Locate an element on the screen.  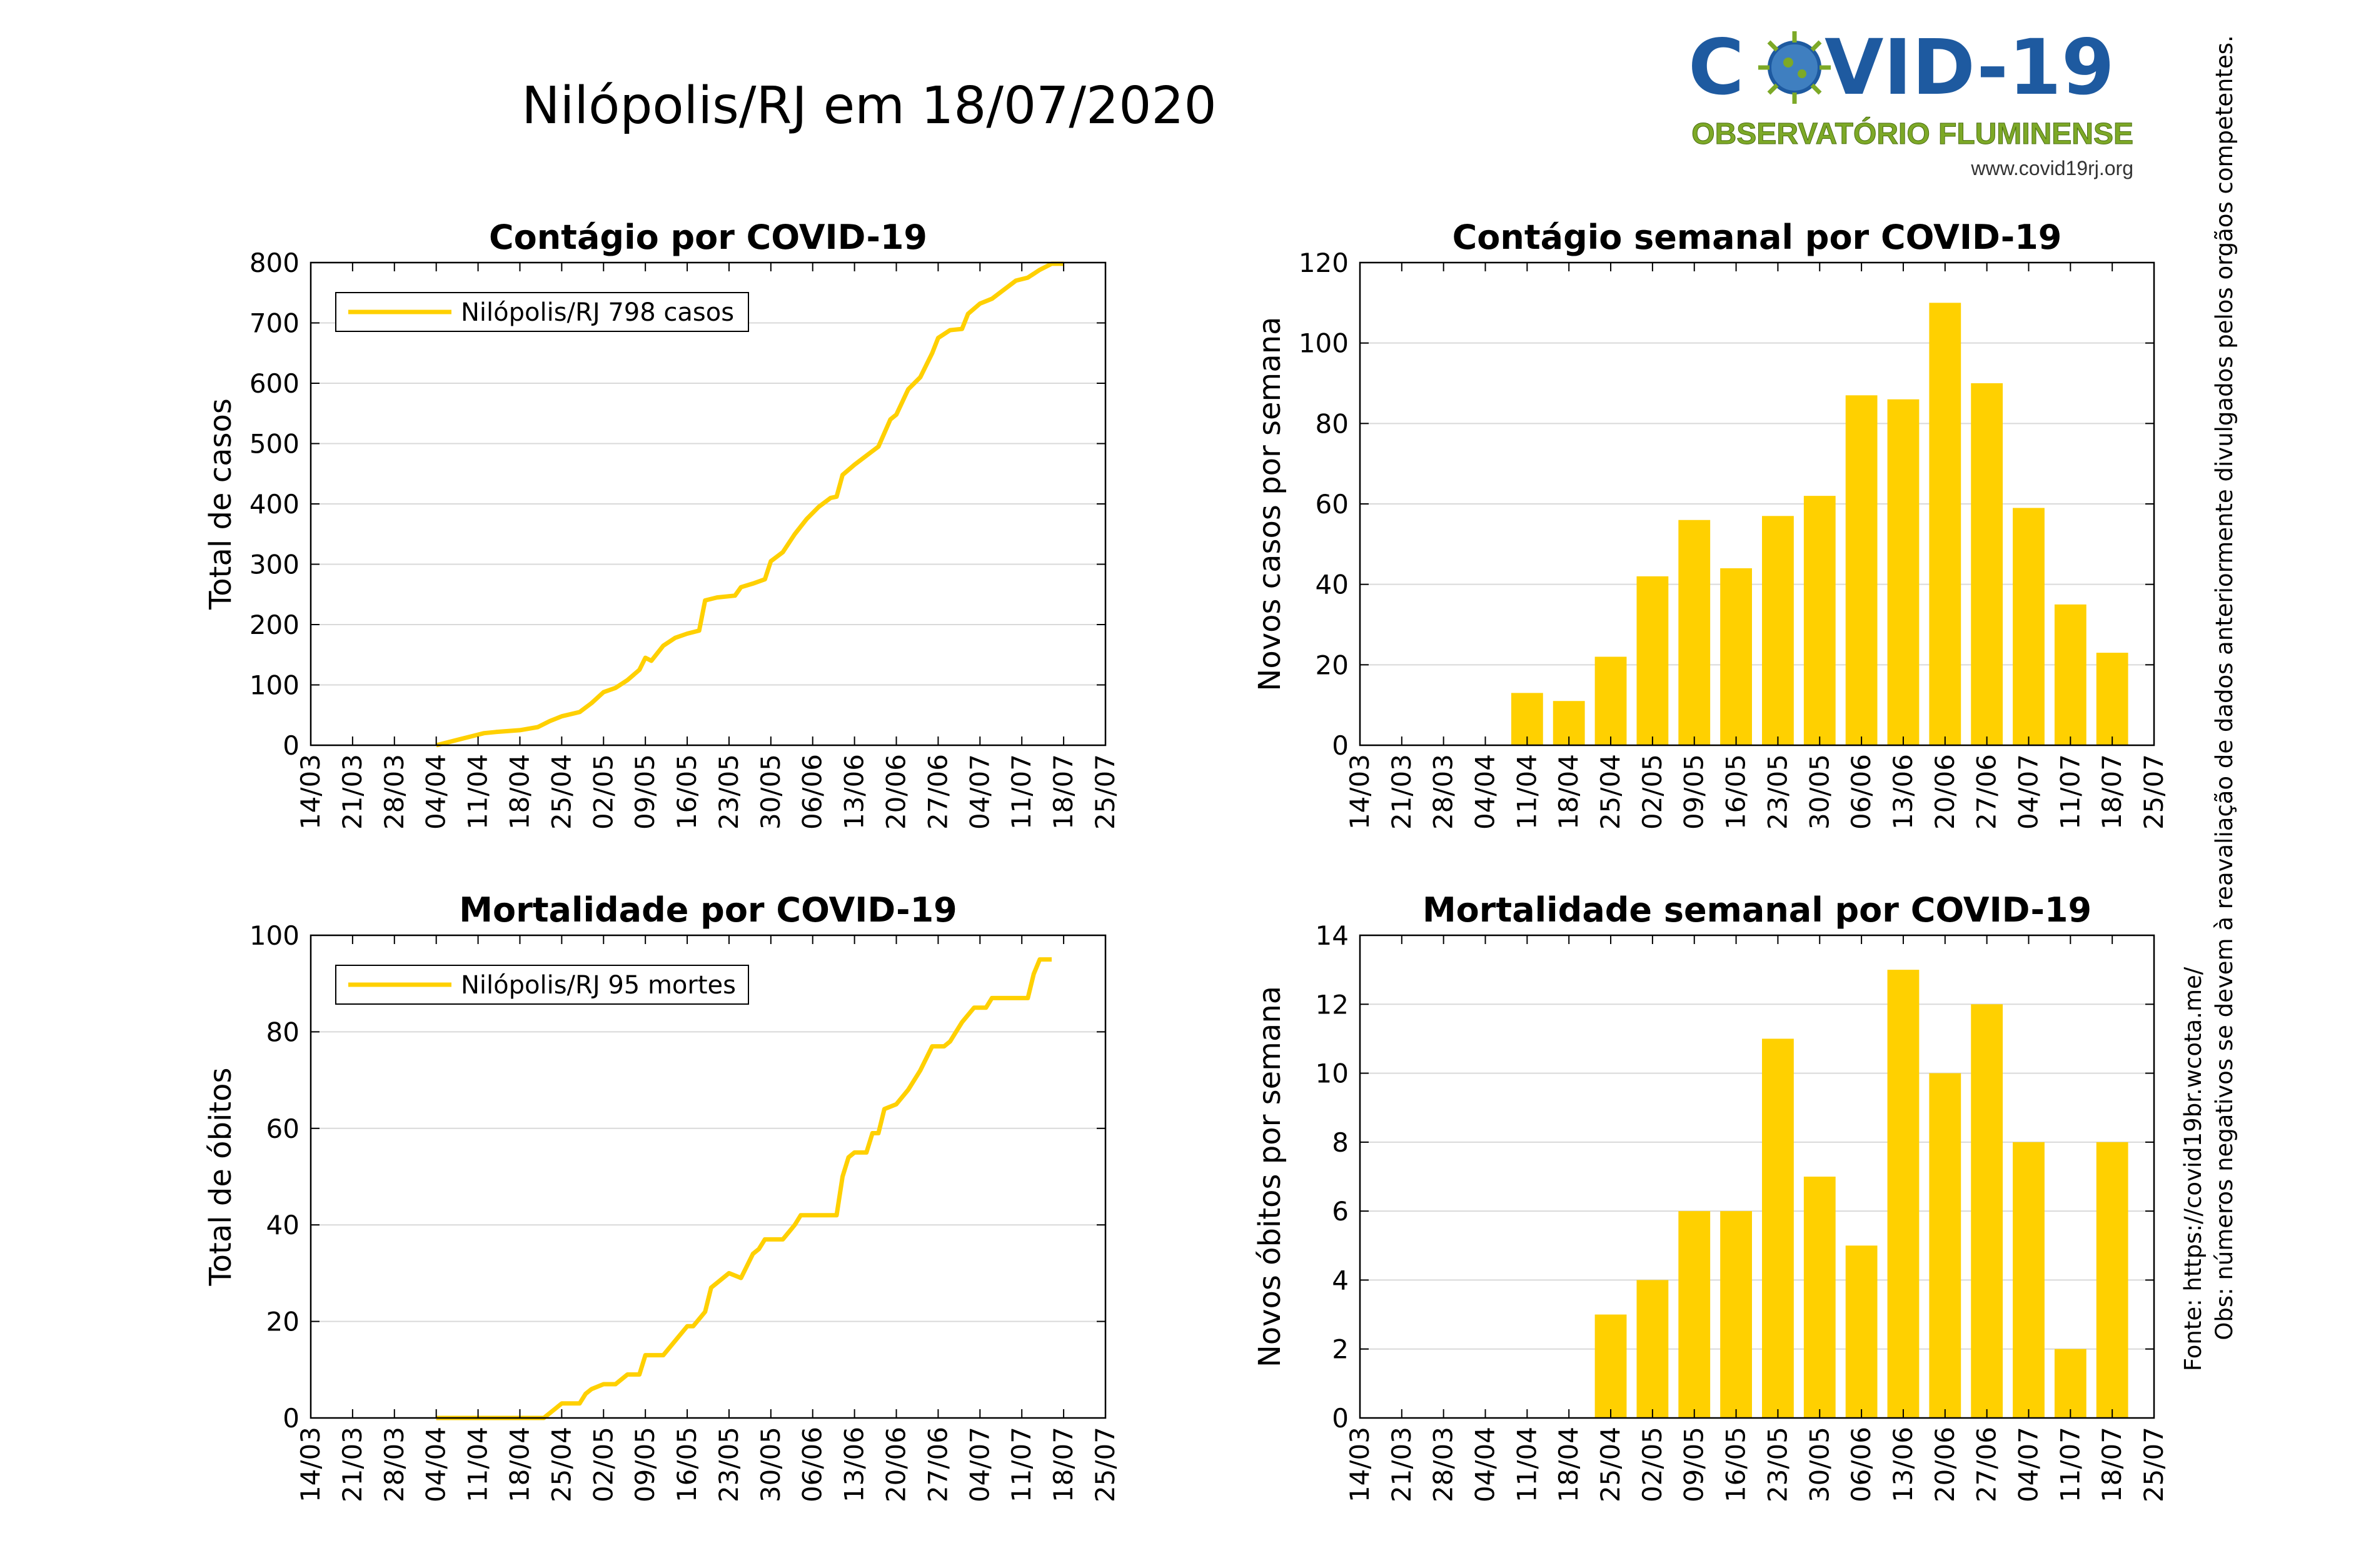
y-tick-label: 12 is located at coordinates (1333, 1004).